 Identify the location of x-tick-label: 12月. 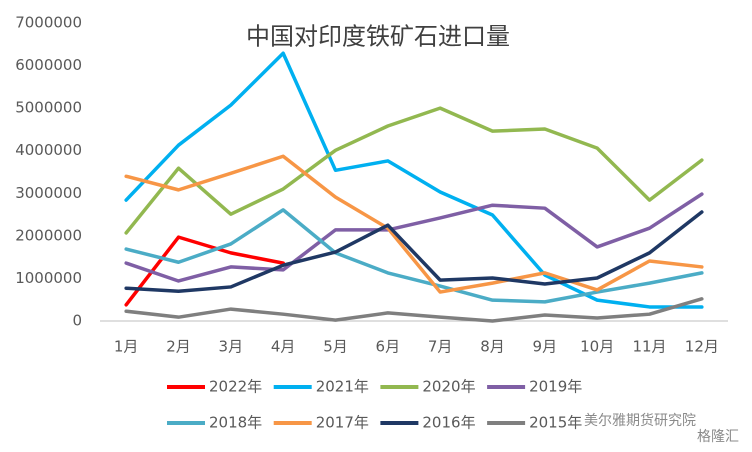
(702, 347).